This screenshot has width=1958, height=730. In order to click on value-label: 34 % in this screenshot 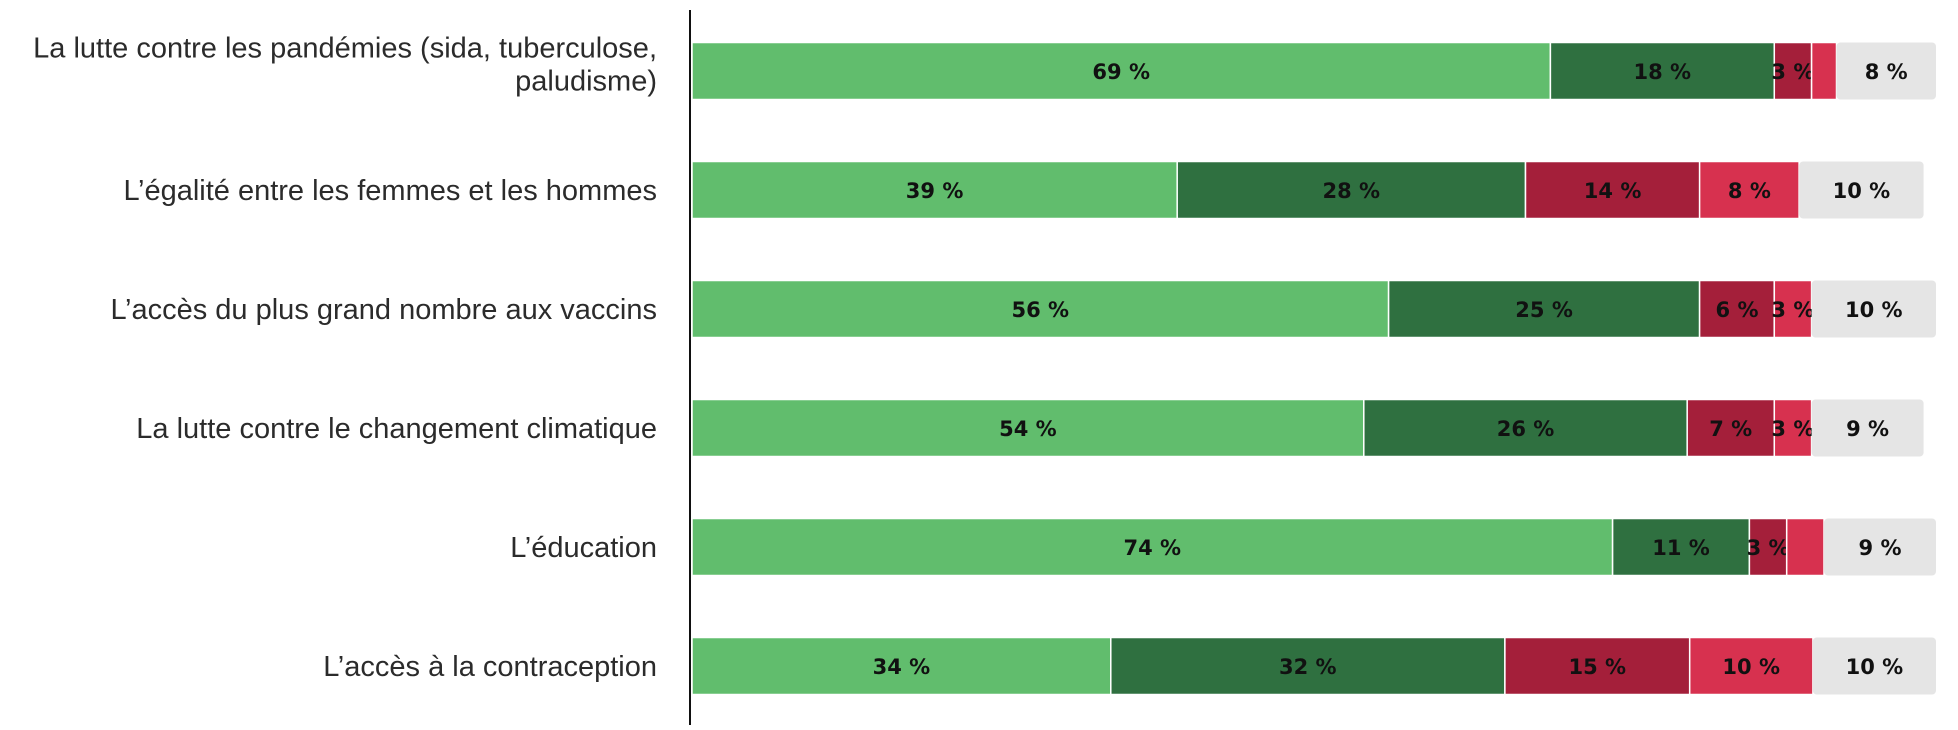, I will do `click(902, 667)`.